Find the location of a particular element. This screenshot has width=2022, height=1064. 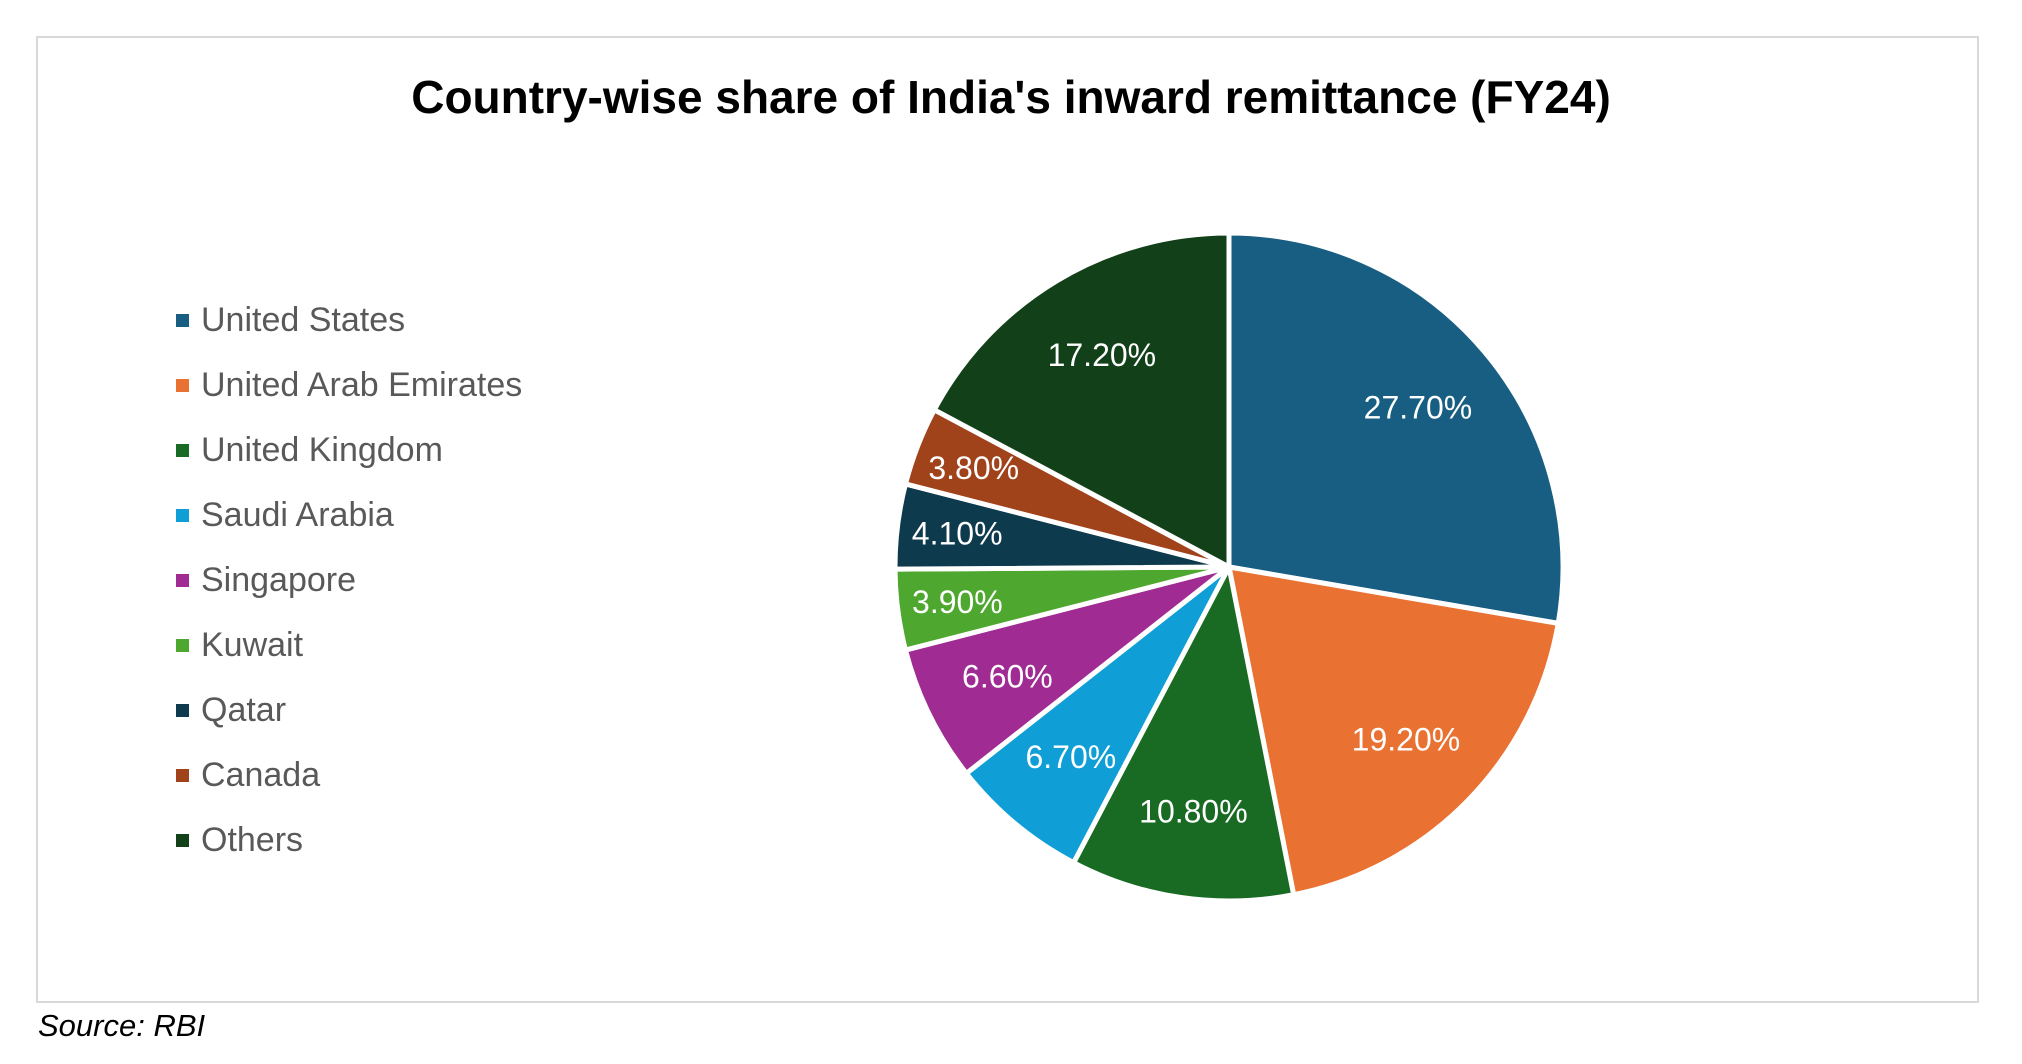

pie-slice-others is located at coordinates (1081, 400).